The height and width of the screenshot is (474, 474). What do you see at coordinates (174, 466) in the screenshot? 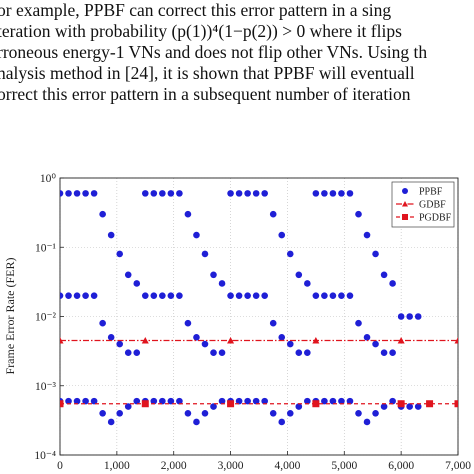
I see `x-tick-label: 2,000` at bounding box center [174, 466].